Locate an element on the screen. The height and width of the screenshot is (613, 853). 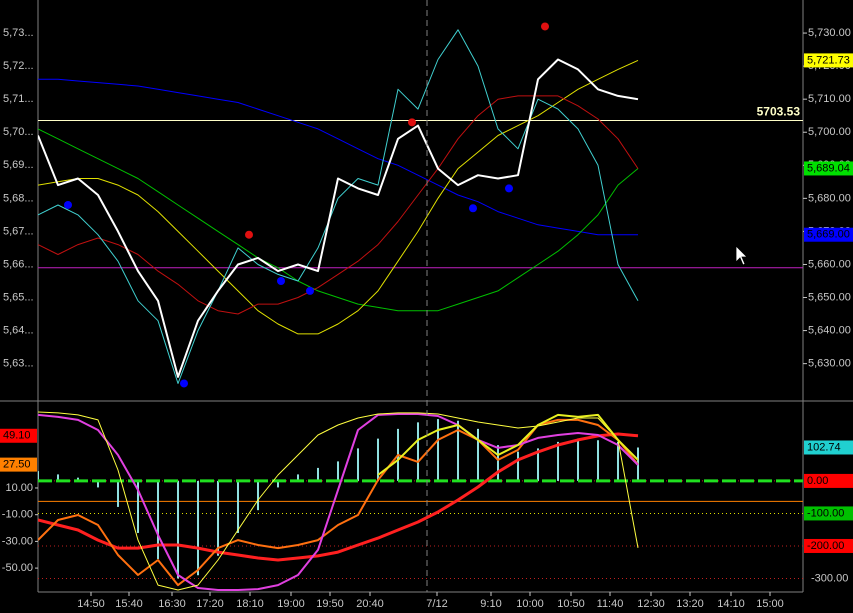
value-label: 5,721.73 is located at coordinates (828, 60).